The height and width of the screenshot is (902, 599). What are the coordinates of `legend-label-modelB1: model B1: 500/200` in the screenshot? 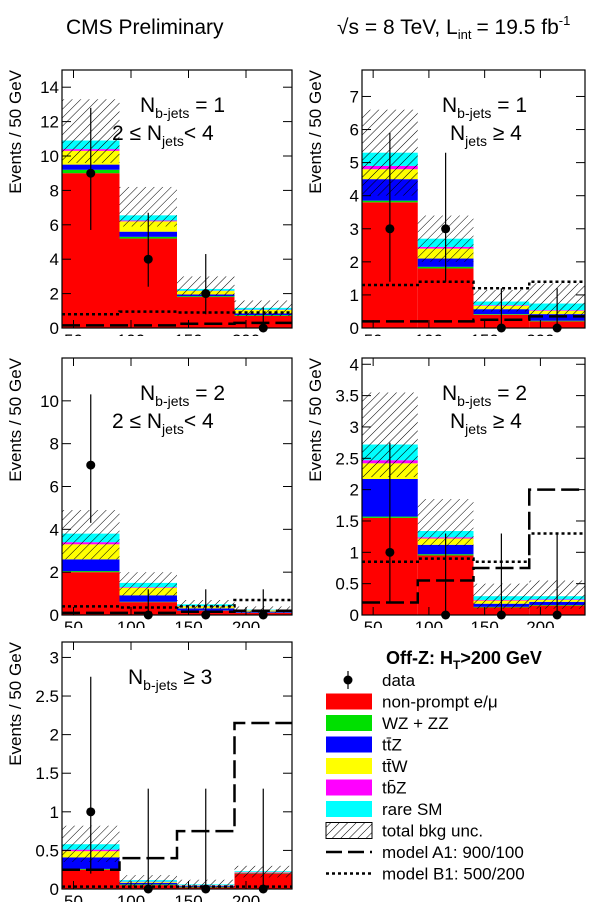 It's located at (453, 874).